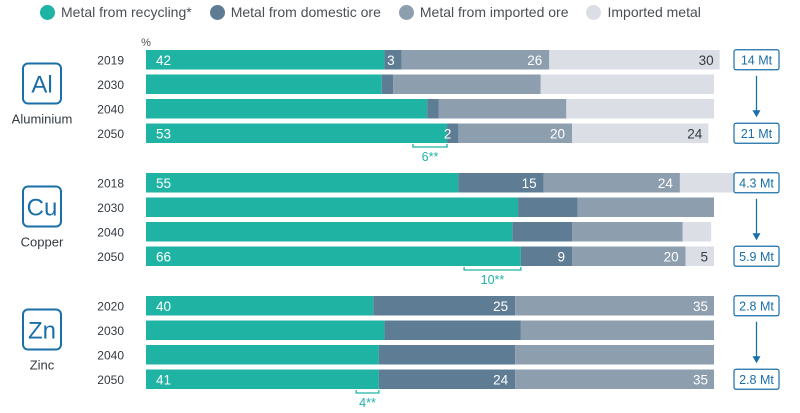  I want to click on annotation-label: 4**, so click(367, 403).